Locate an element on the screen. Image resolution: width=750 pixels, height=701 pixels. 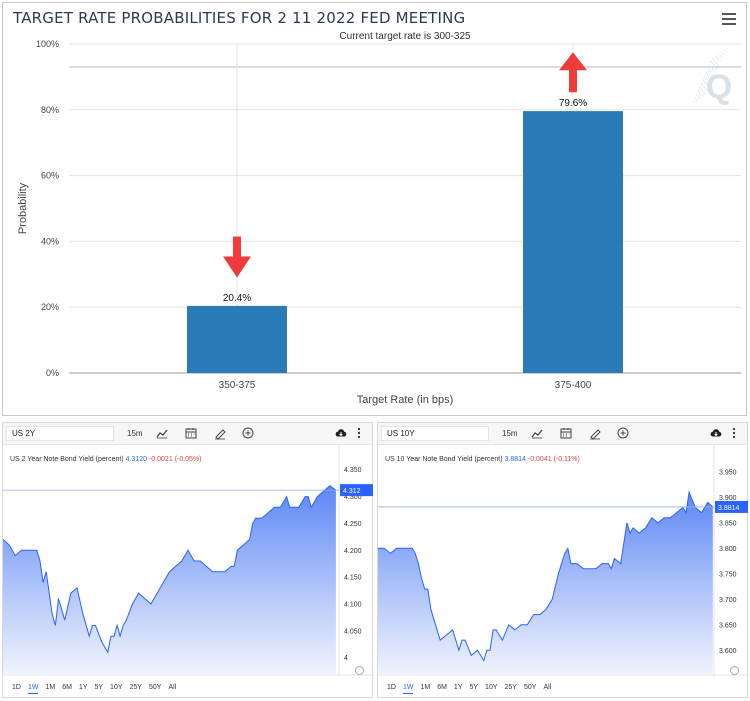
price-tick-label: 4.200 is located at coordinates (353, 551).